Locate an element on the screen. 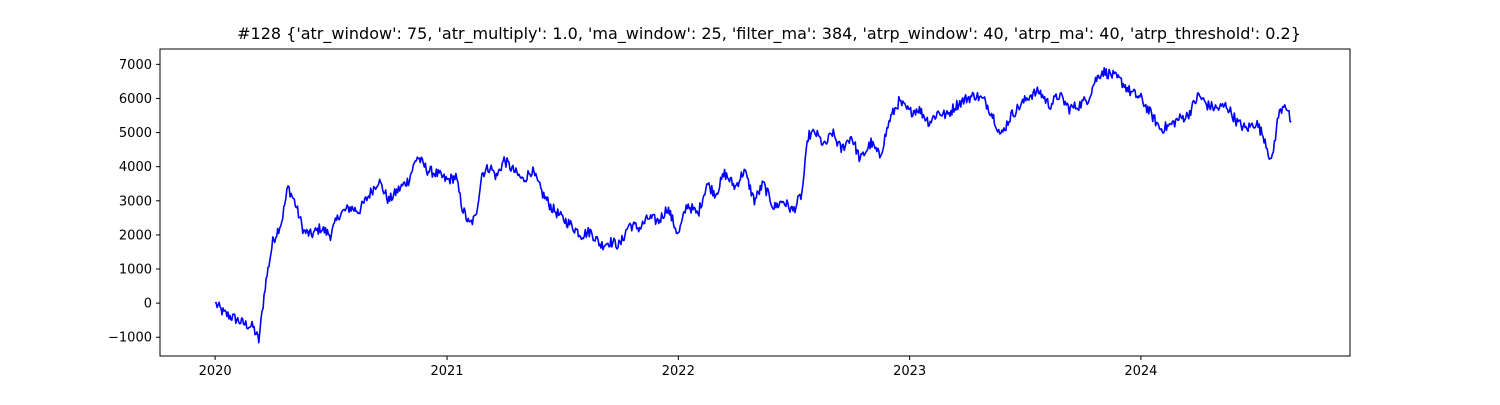  x-tick-label: 2021 is located at coordinates (446, 371).